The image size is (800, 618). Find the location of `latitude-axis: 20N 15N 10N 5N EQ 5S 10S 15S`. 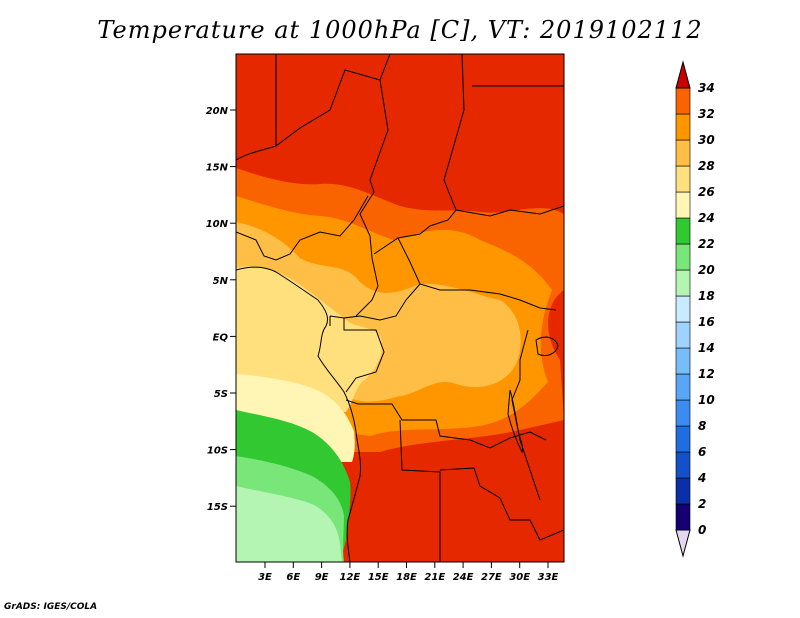

latitude-axis: 20N 15N 10N 5N EQ 5S 10S 15S is located at coordinates (221, 309).